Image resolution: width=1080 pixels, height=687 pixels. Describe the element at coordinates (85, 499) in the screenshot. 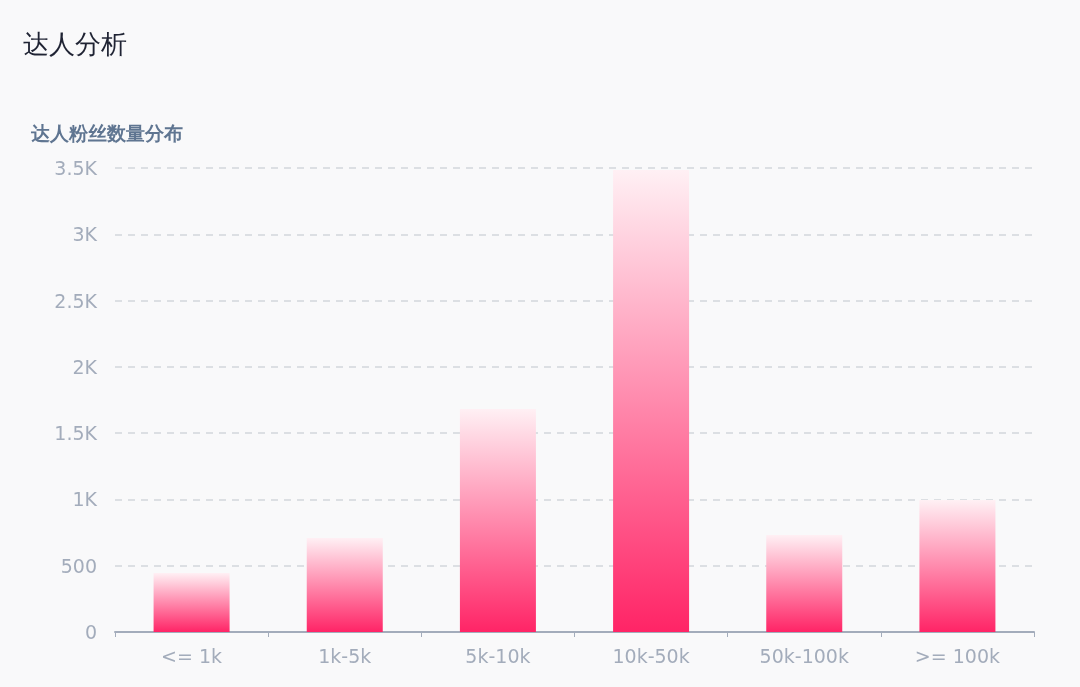

I see `y-tick-label: 1K` at that location.